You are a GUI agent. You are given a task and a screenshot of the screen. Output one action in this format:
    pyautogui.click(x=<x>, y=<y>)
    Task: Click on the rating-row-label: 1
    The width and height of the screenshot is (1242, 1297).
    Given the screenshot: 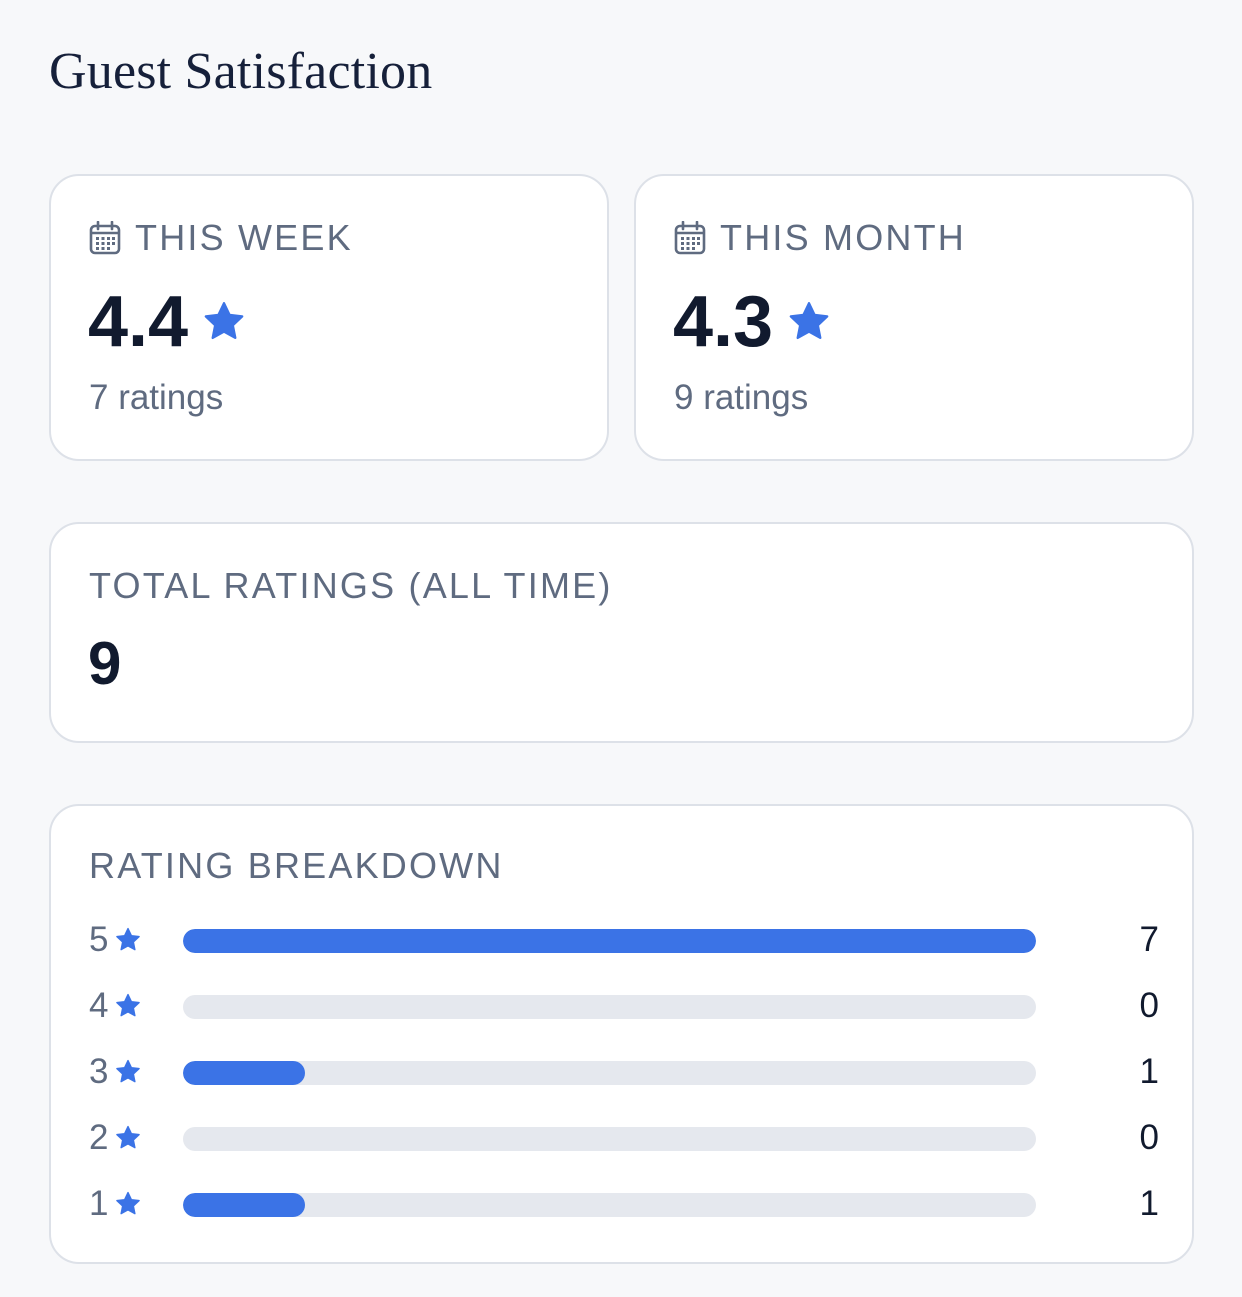 What is the action you would take?
    pyautogui.click(x=115, y=1204)
    